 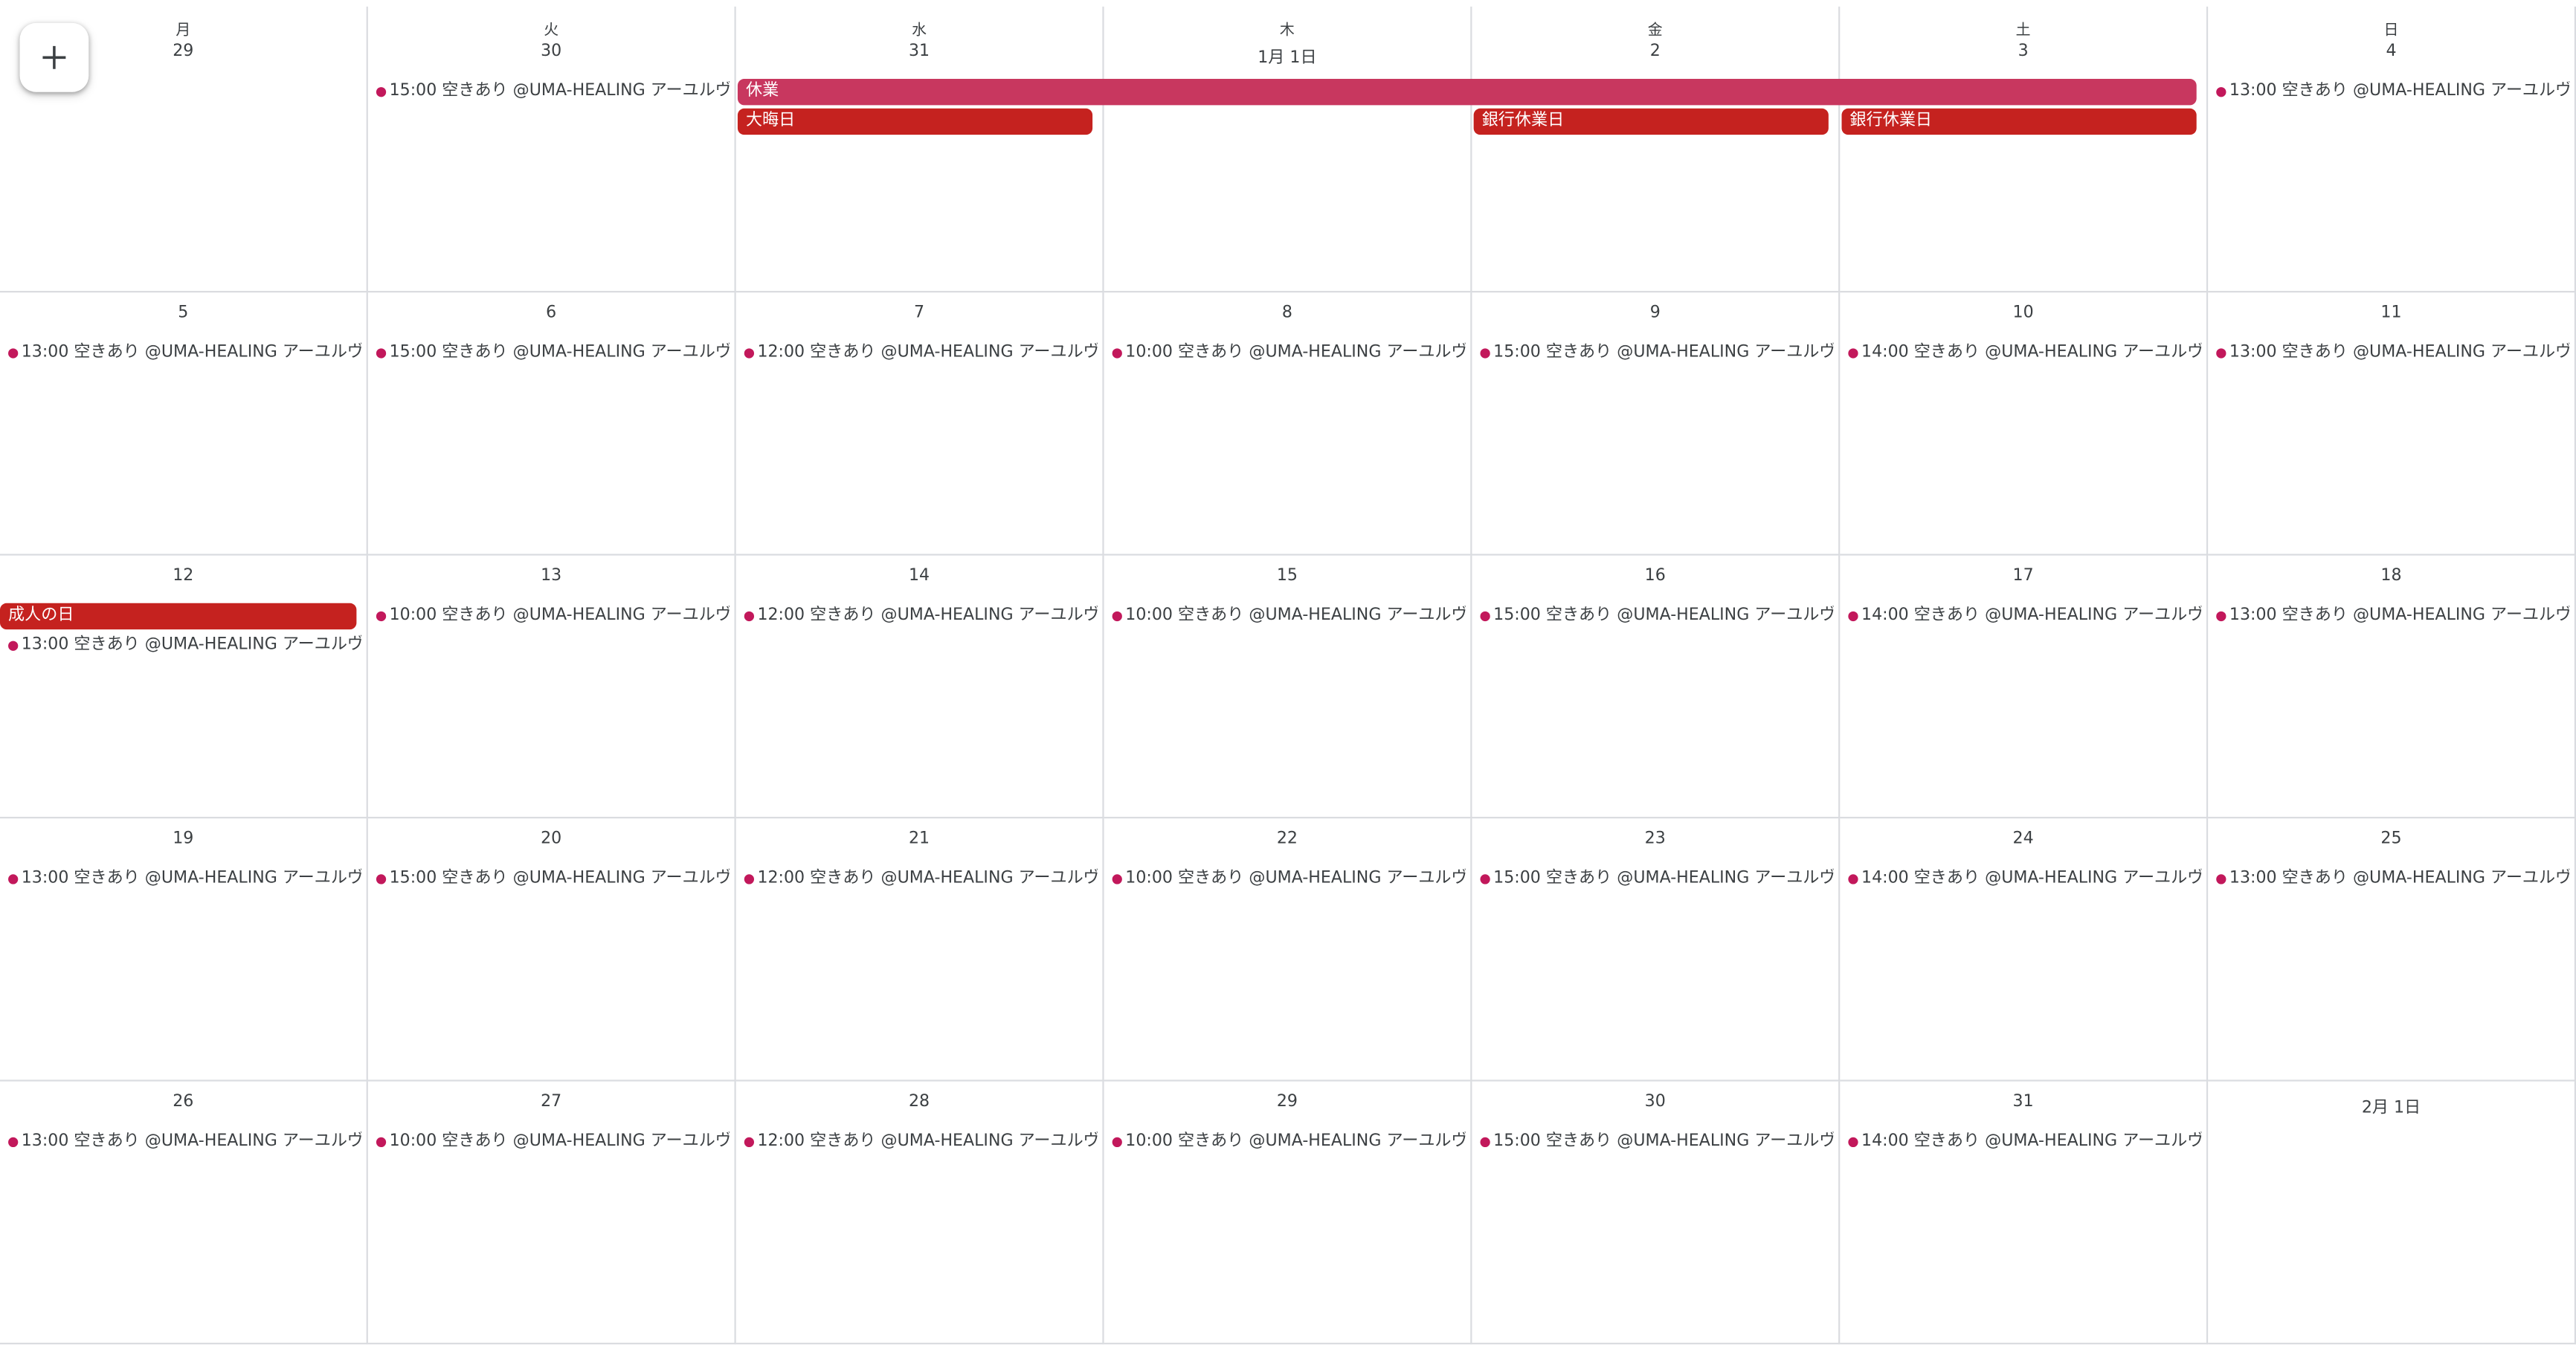 I want to click on date-label: 9, so click(x=1655, y=313).